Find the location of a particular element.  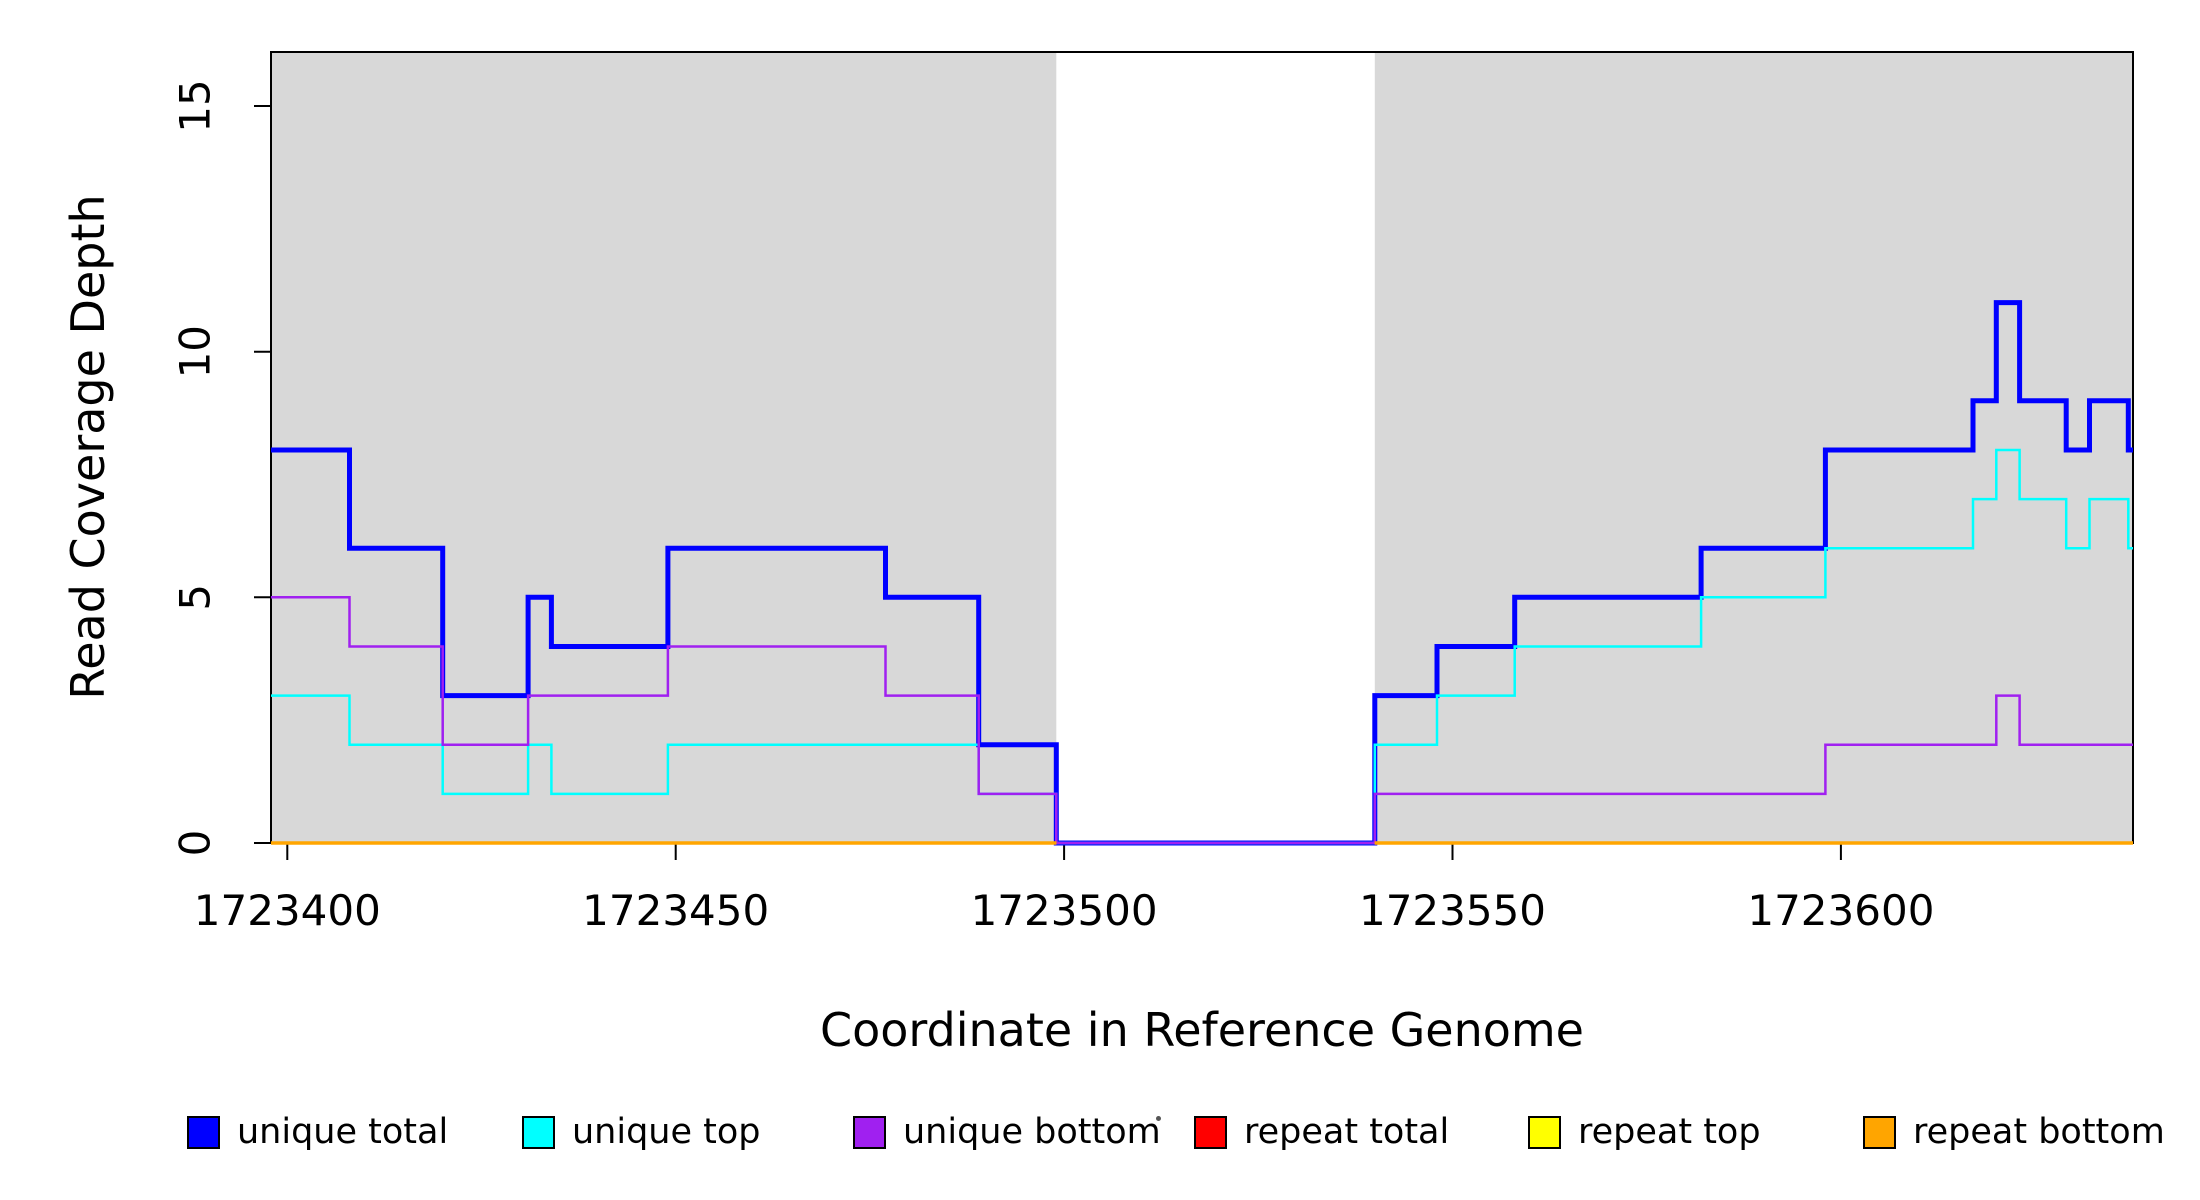

legend-item-unique-top: unique top is located at coordinates (641, 1132).